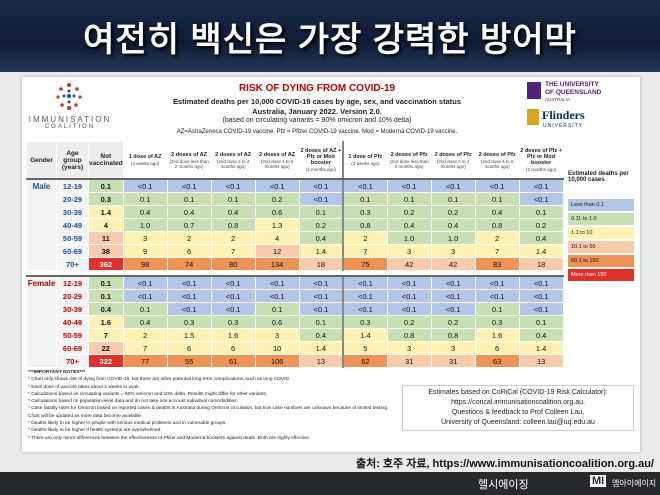  I want to click on value-cell: 61, so click(233, 361).